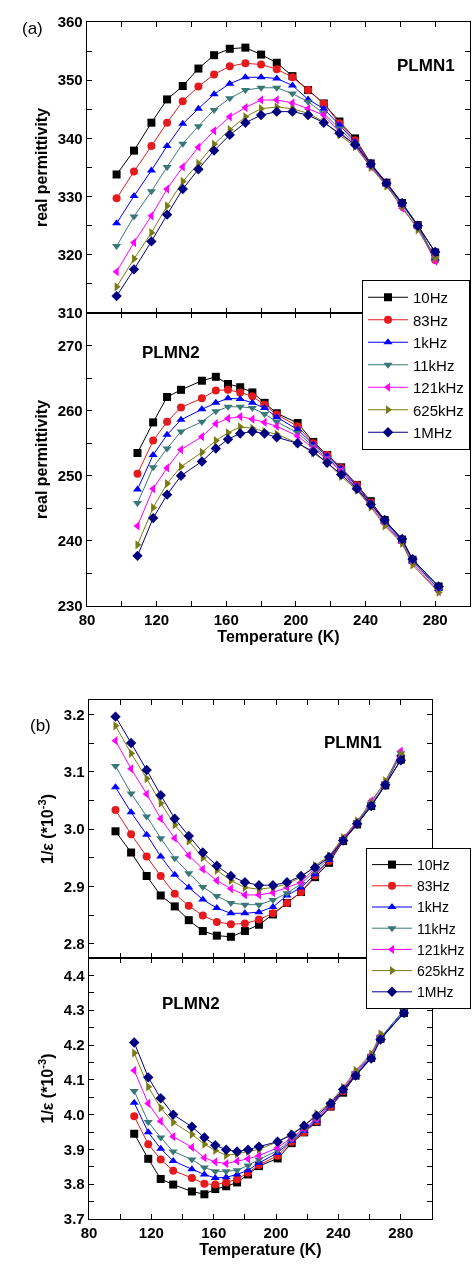  I want to click on text: (a), so click(32, 28).